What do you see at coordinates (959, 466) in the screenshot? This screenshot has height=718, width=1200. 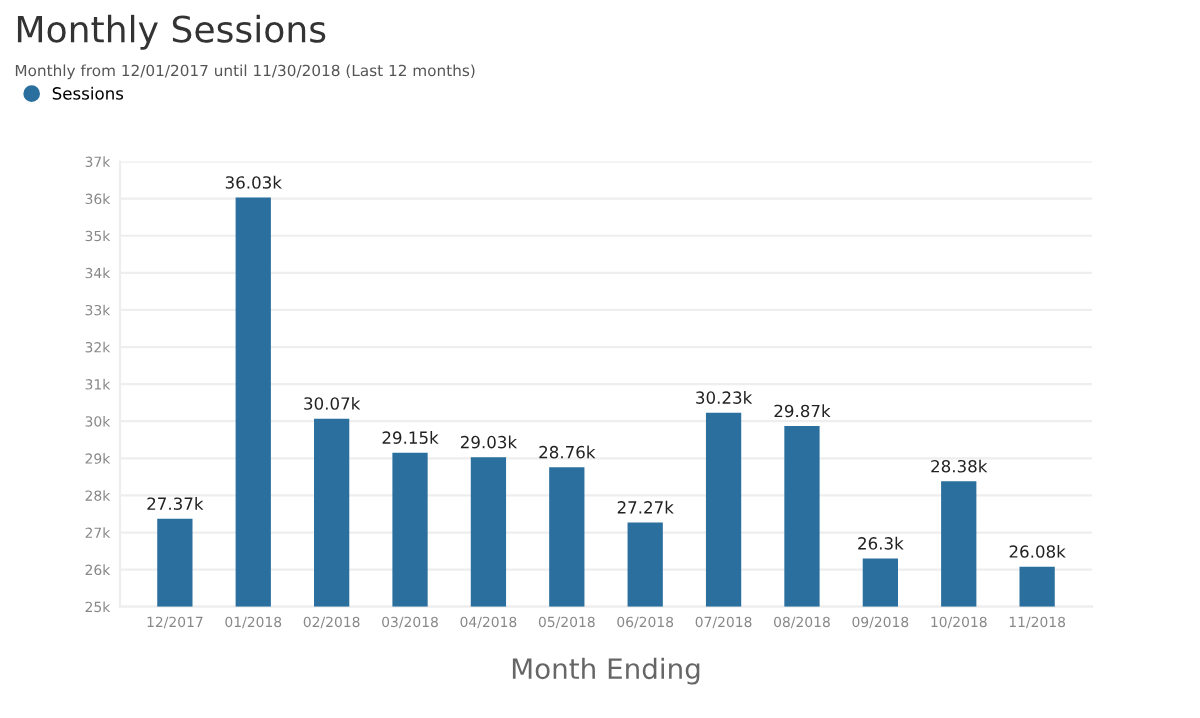 I see `data-label: 28.38k` at bounding box center [959, 466].